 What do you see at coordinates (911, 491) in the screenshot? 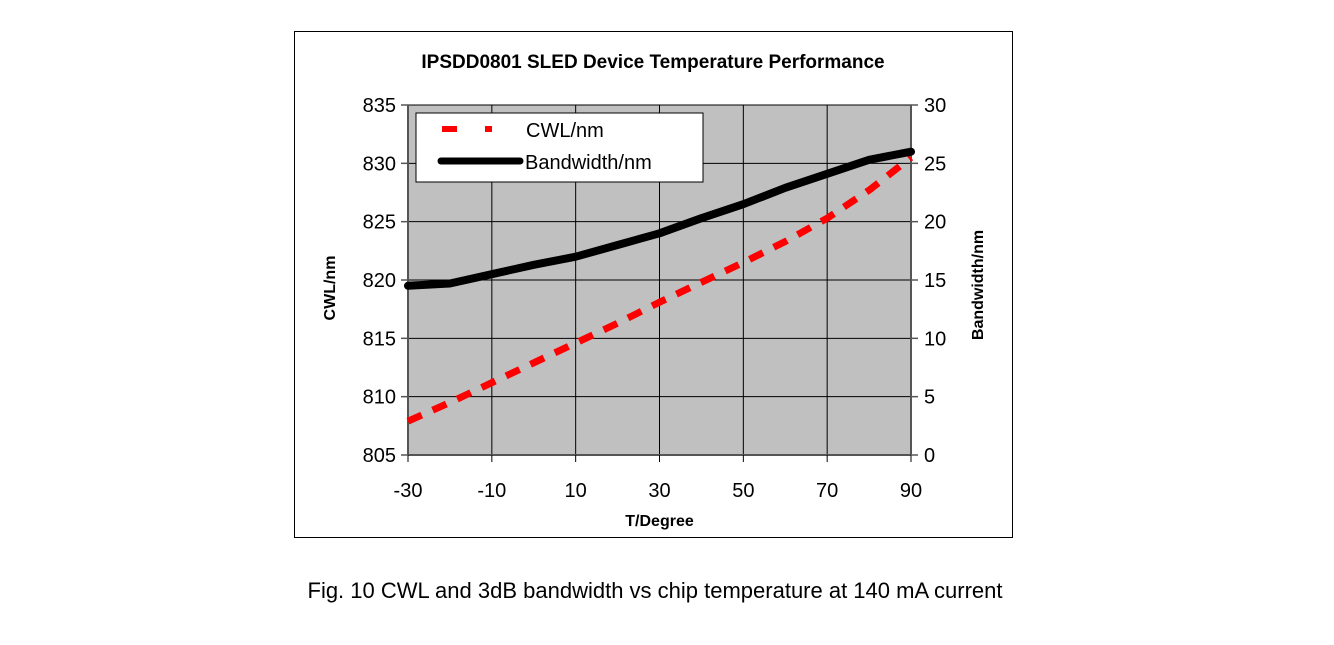
I see `x-tick-label: 90` at bounding box center [911, 491].